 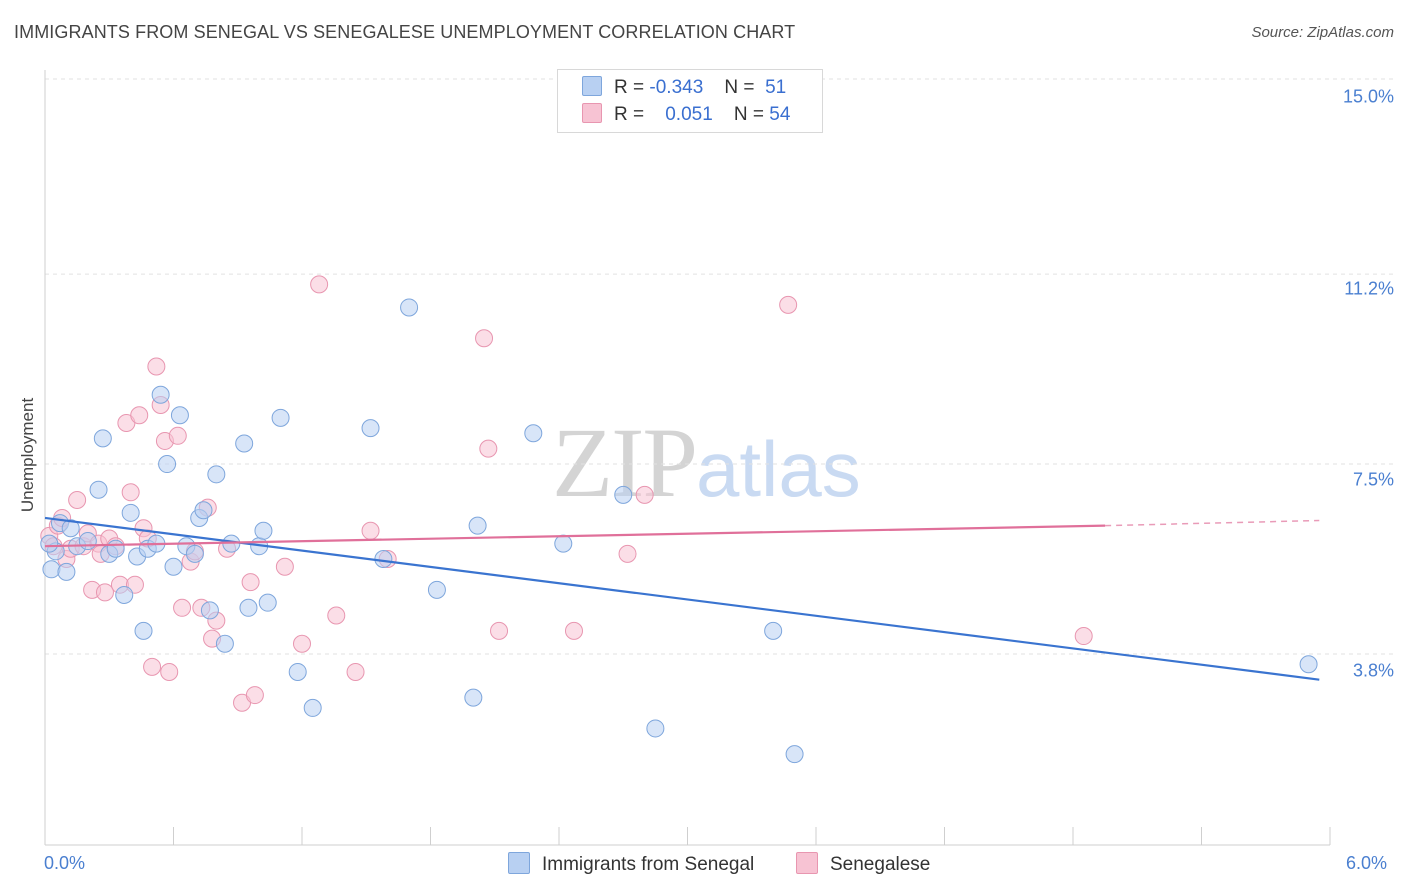 What do you see at coordinates (880, 864) in the screenshot?
I see `series-name: Senegalese` at bounding box center [880, 864].